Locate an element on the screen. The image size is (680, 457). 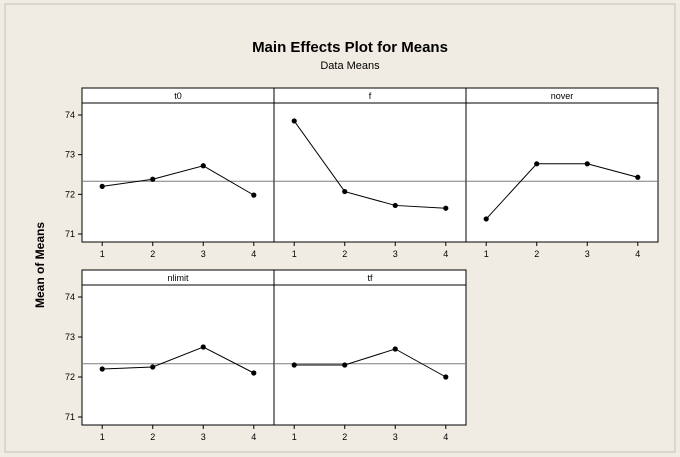
chart-title: Main Effects Plot for Means is located at coordinates (350, 47).